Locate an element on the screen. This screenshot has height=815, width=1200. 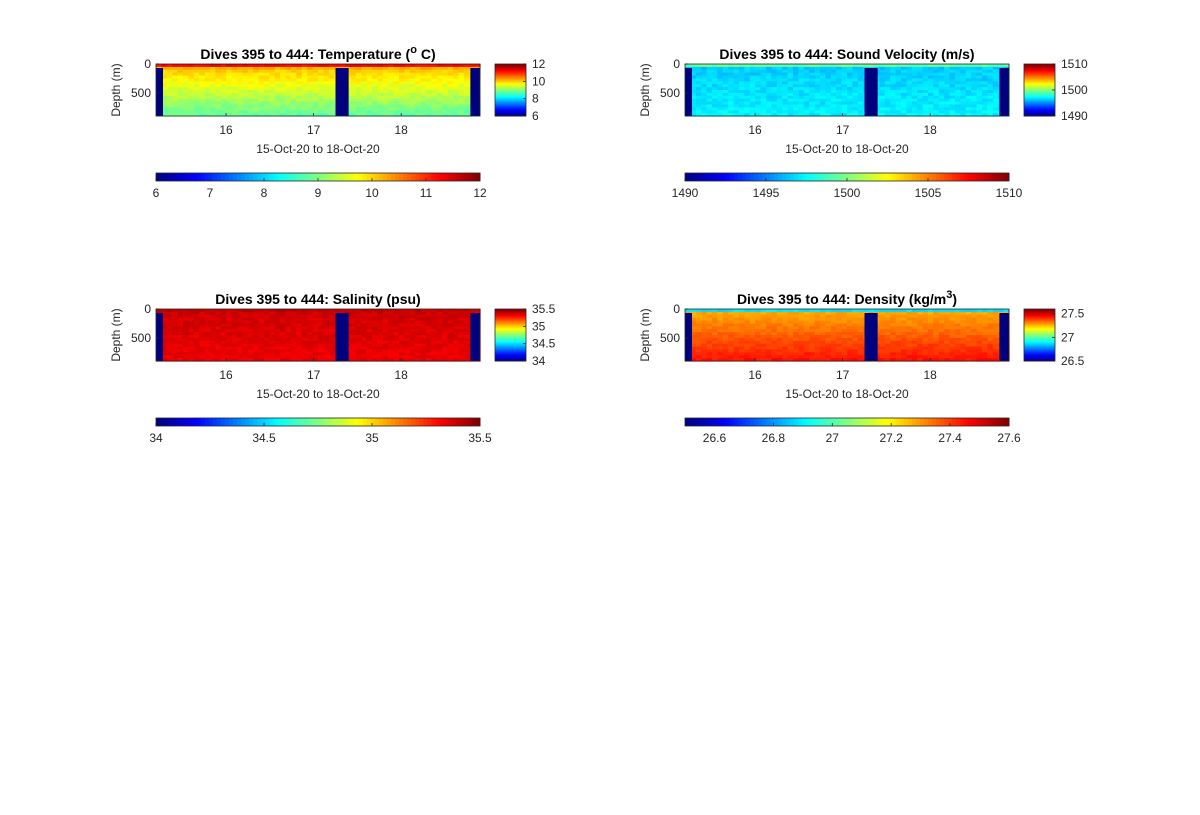
x-tick-label: 16 is located at coordinates (226, 375).